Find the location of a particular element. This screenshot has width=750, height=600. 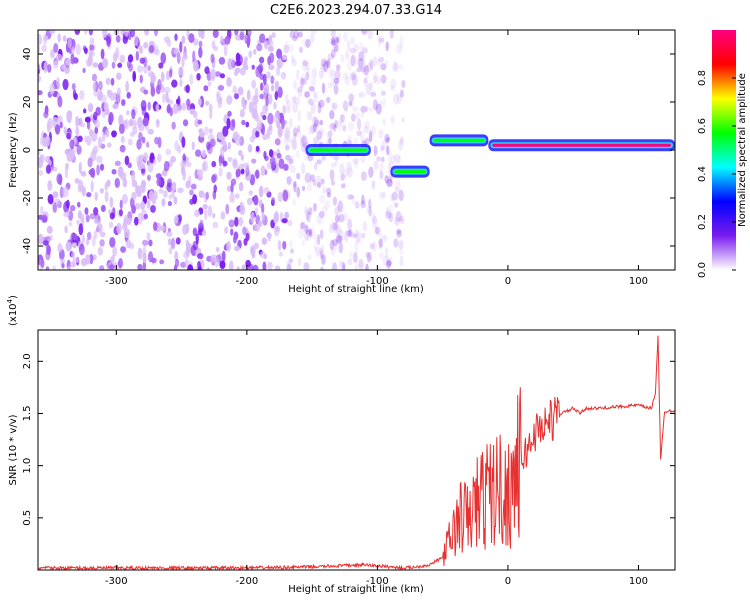

x-tick-label: 100 is located at coordinates (638, 581).